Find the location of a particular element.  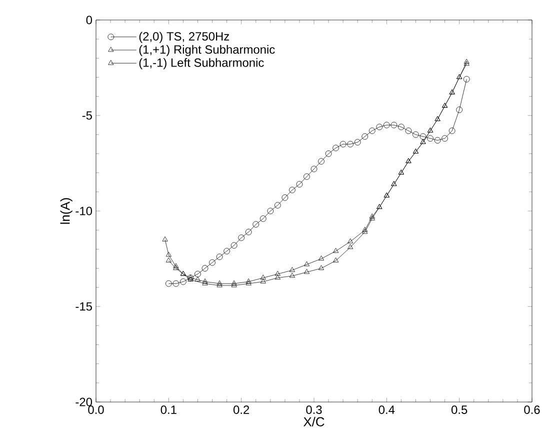

x-tick-label: 0.6 is located at coordinates (532, 410).